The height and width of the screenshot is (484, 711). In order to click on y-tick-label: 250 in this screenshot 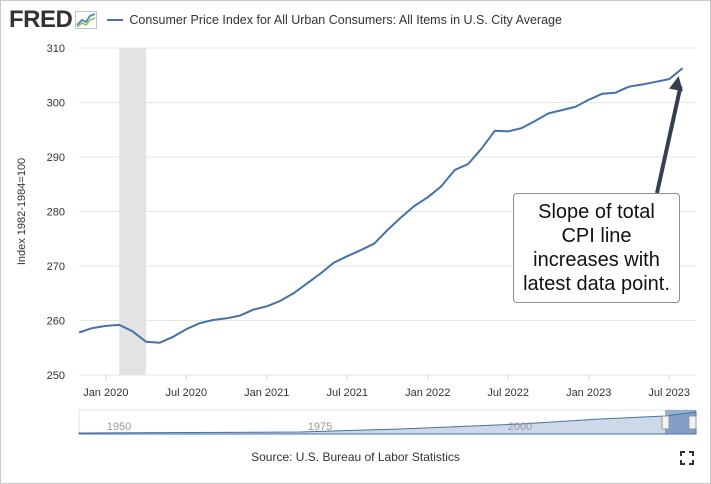, I will do `click(56, 376)`.